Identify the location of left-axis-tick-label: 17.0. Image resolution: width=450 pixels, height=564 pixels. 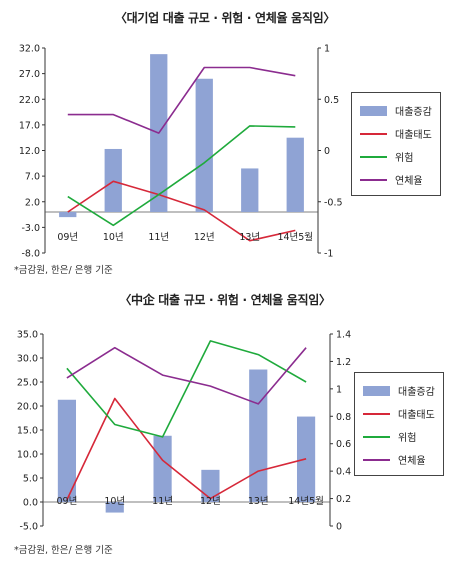
(29, 125).